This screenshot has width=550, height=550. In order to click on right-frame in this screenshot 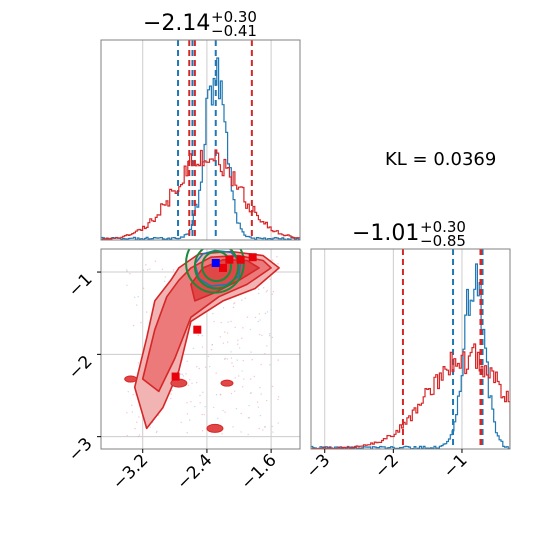, I will do `click(410, 349)`.